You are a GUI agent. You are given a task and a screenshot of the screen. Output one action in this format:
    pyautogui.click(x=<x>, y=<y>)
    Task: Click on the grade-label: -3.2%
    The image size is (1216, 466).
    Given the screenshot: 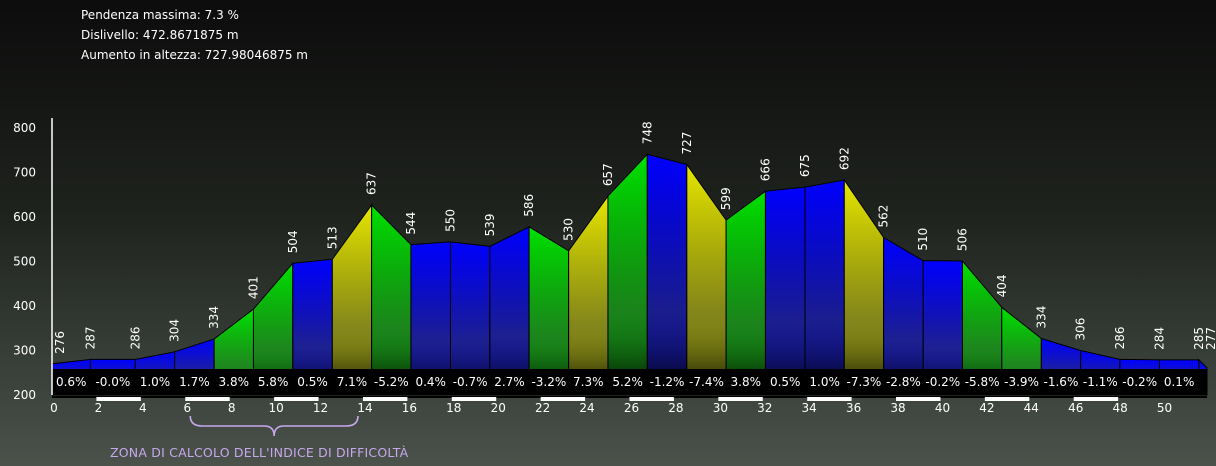 What is the action you would take?
    pyautogui.click(x=548, y=382)
    